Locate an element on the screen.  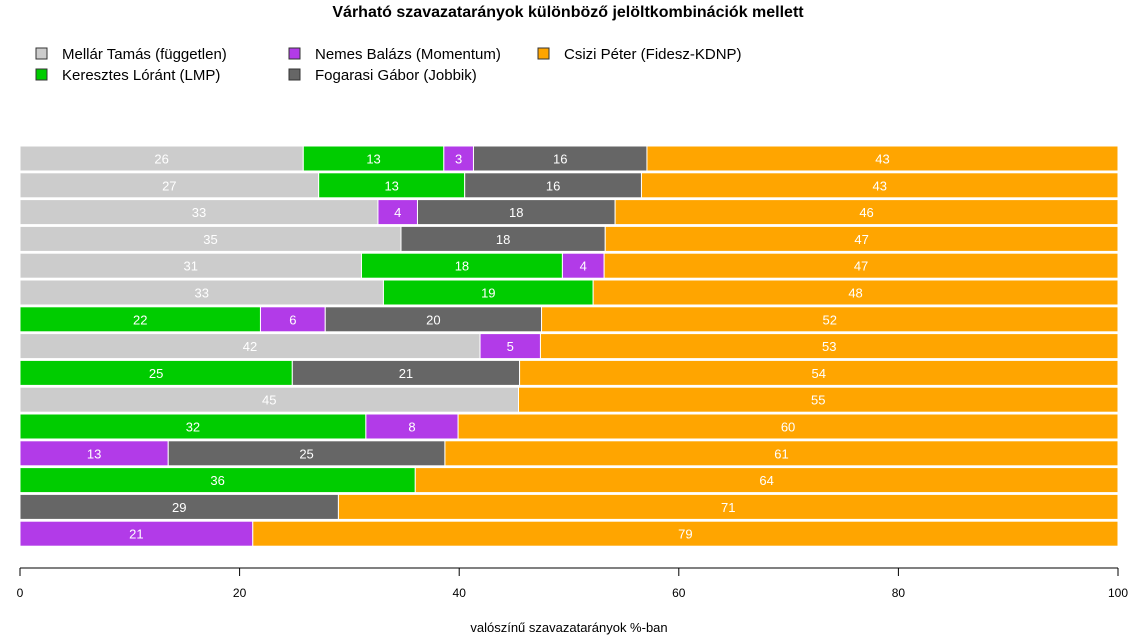
x-tick-label: 40 is located at coordinates (460, 593).